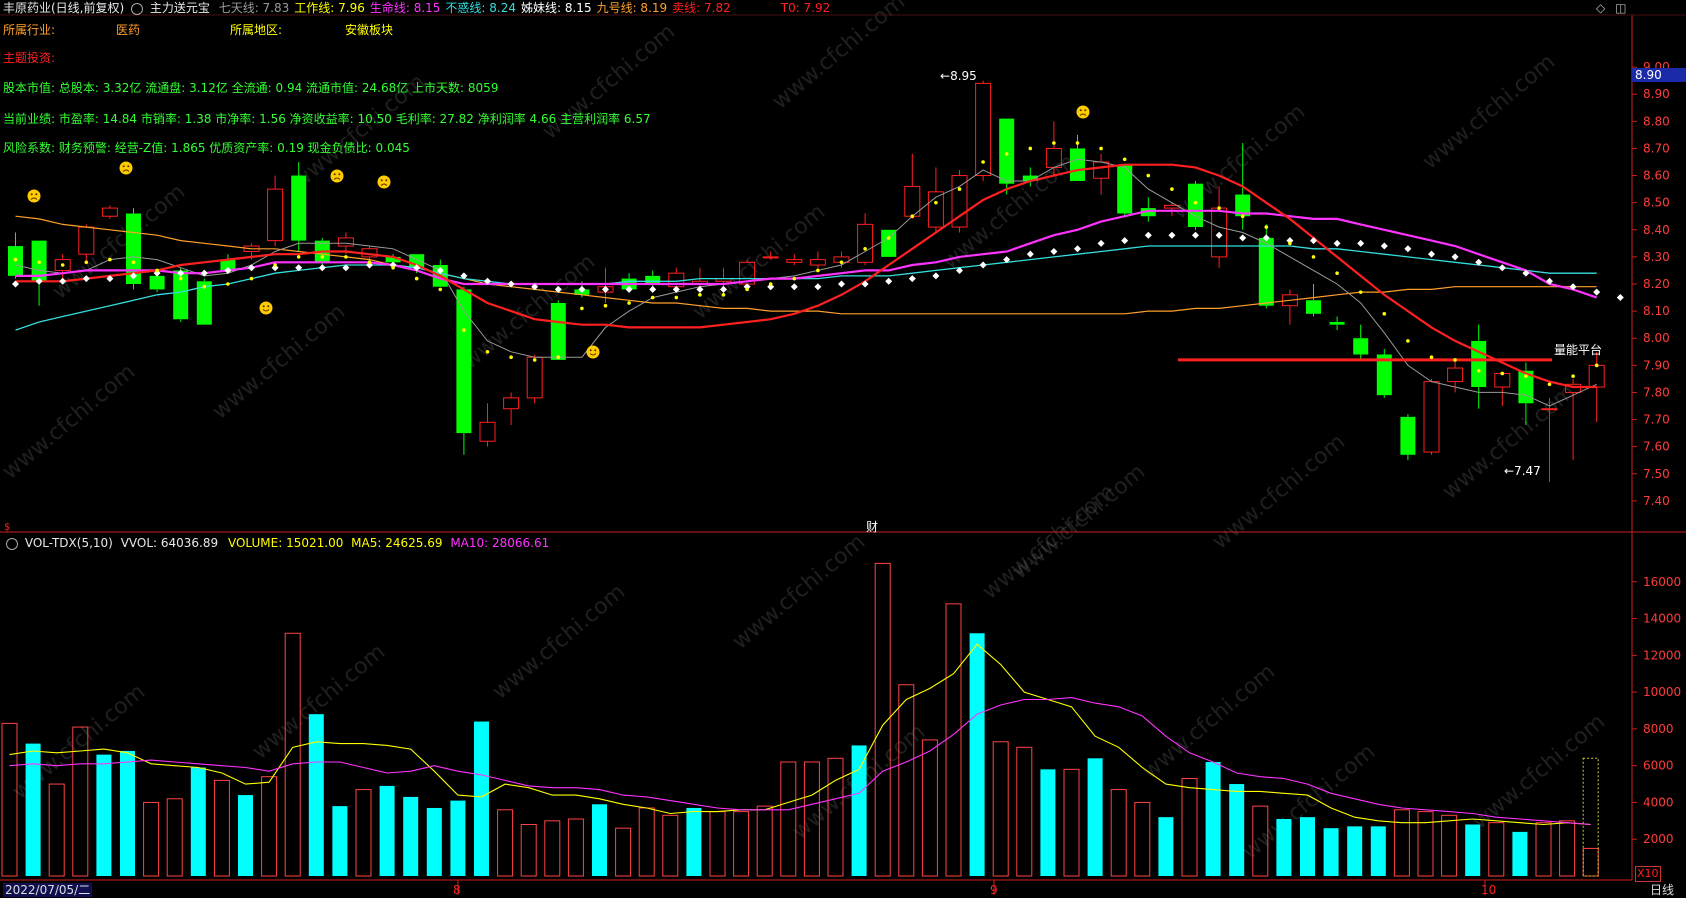 This screenshot has width=1686, height=898. Describe the element at coordinates (7, 527) in the screenshot. I see `dollar-marker: $` at that location.